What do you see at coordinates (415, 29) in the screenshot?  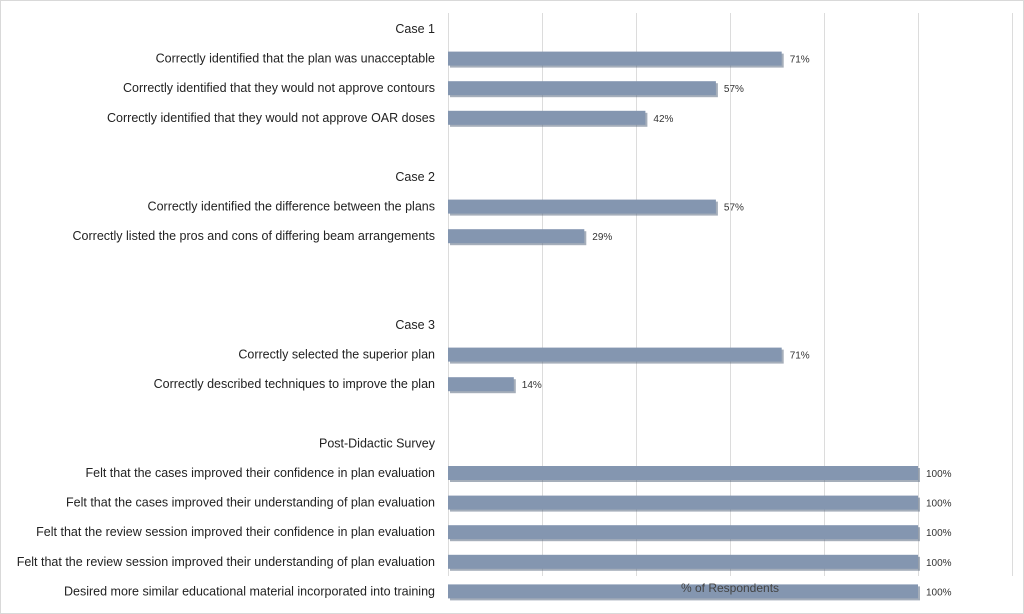 I see `category-label: Case 1` at bounding box center [415, 29].